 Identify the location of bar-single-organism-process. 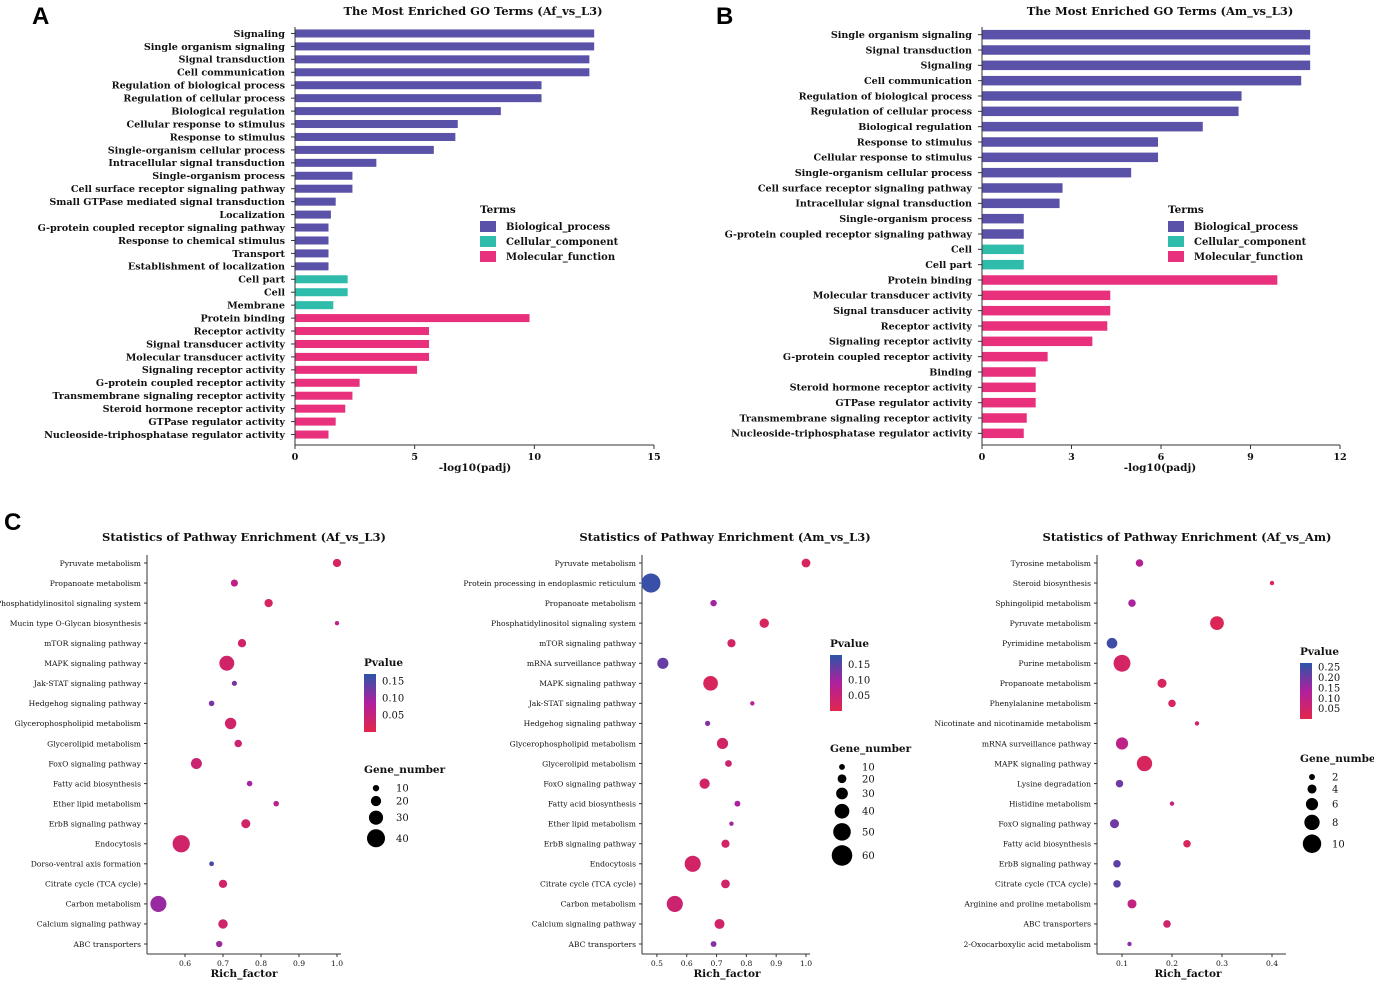
(324, 175).